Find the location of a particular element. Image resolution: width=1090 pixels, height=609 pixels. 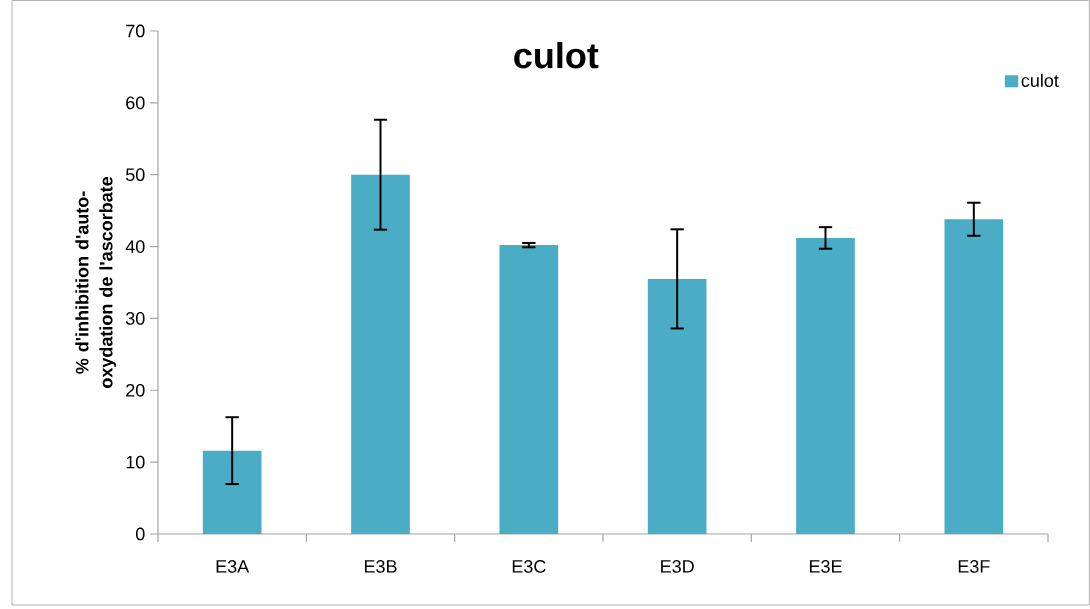

y-tick-label: 70 is located at coordinates (135, 31).